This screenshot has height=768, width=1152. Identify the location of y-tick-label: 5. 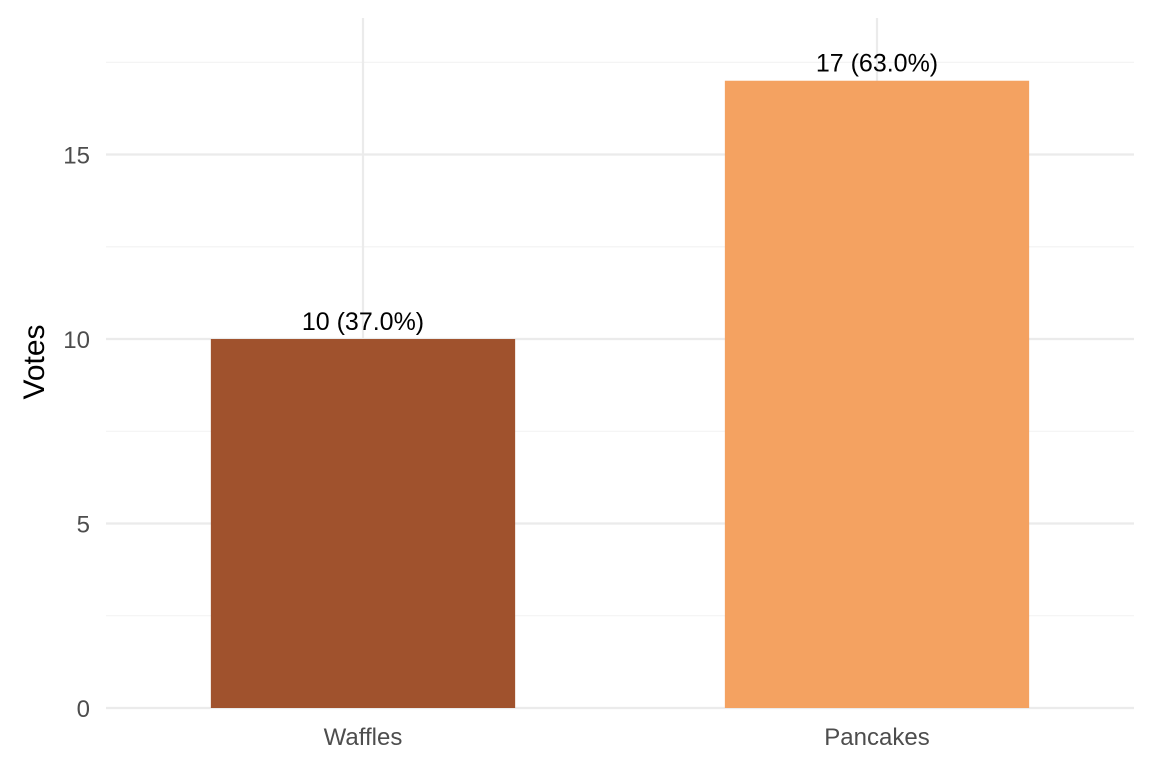
(83, 525).